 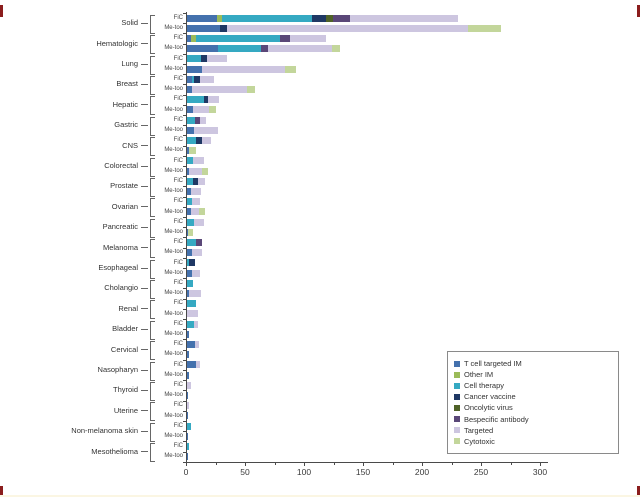 I want to click on legend-item: Other IM, so click(x=533, y=374).